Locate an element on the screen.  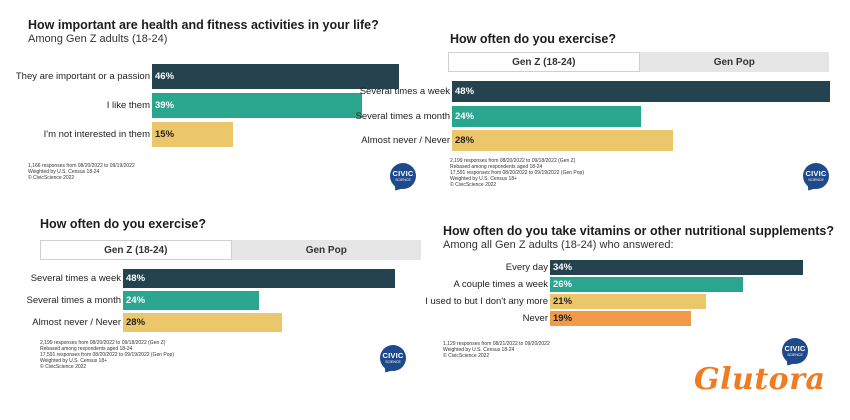
chart-subtitle: Among Gen Z adults (18-24) is located at coordinates (98, 39).